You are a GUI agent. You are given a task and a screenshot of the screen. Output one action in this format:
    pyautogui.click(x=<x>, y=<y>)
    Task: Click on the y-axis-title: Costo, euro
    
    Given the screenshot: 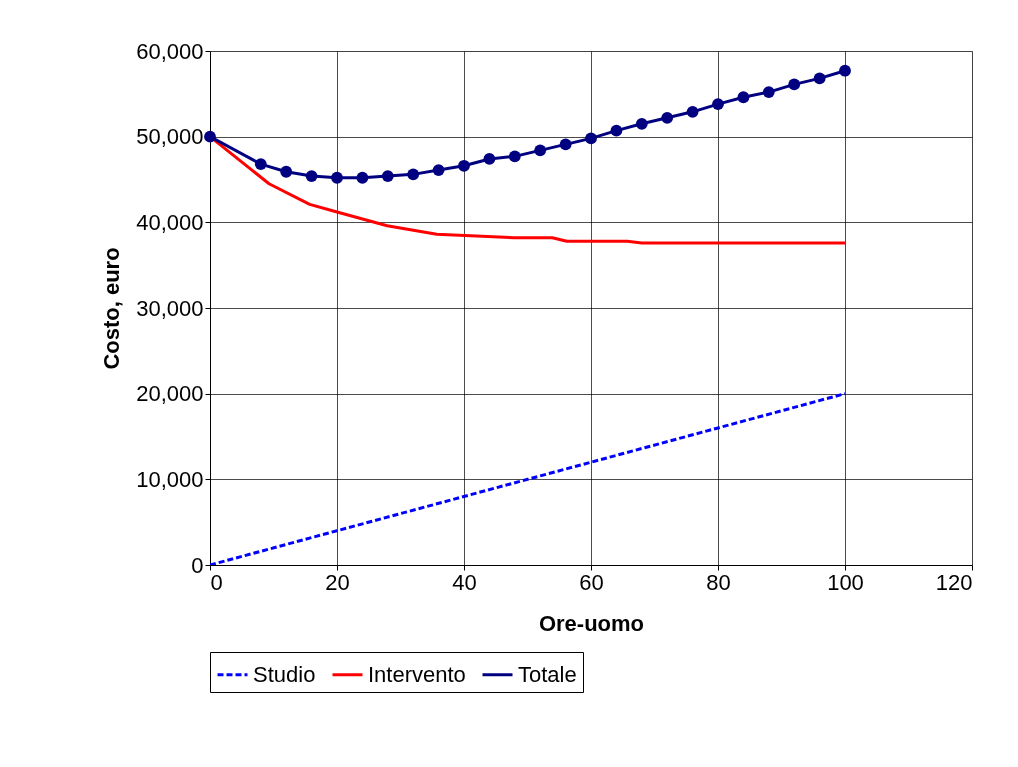 What is the action you would take?
    pyautogui.click(x=112, y=308)
    